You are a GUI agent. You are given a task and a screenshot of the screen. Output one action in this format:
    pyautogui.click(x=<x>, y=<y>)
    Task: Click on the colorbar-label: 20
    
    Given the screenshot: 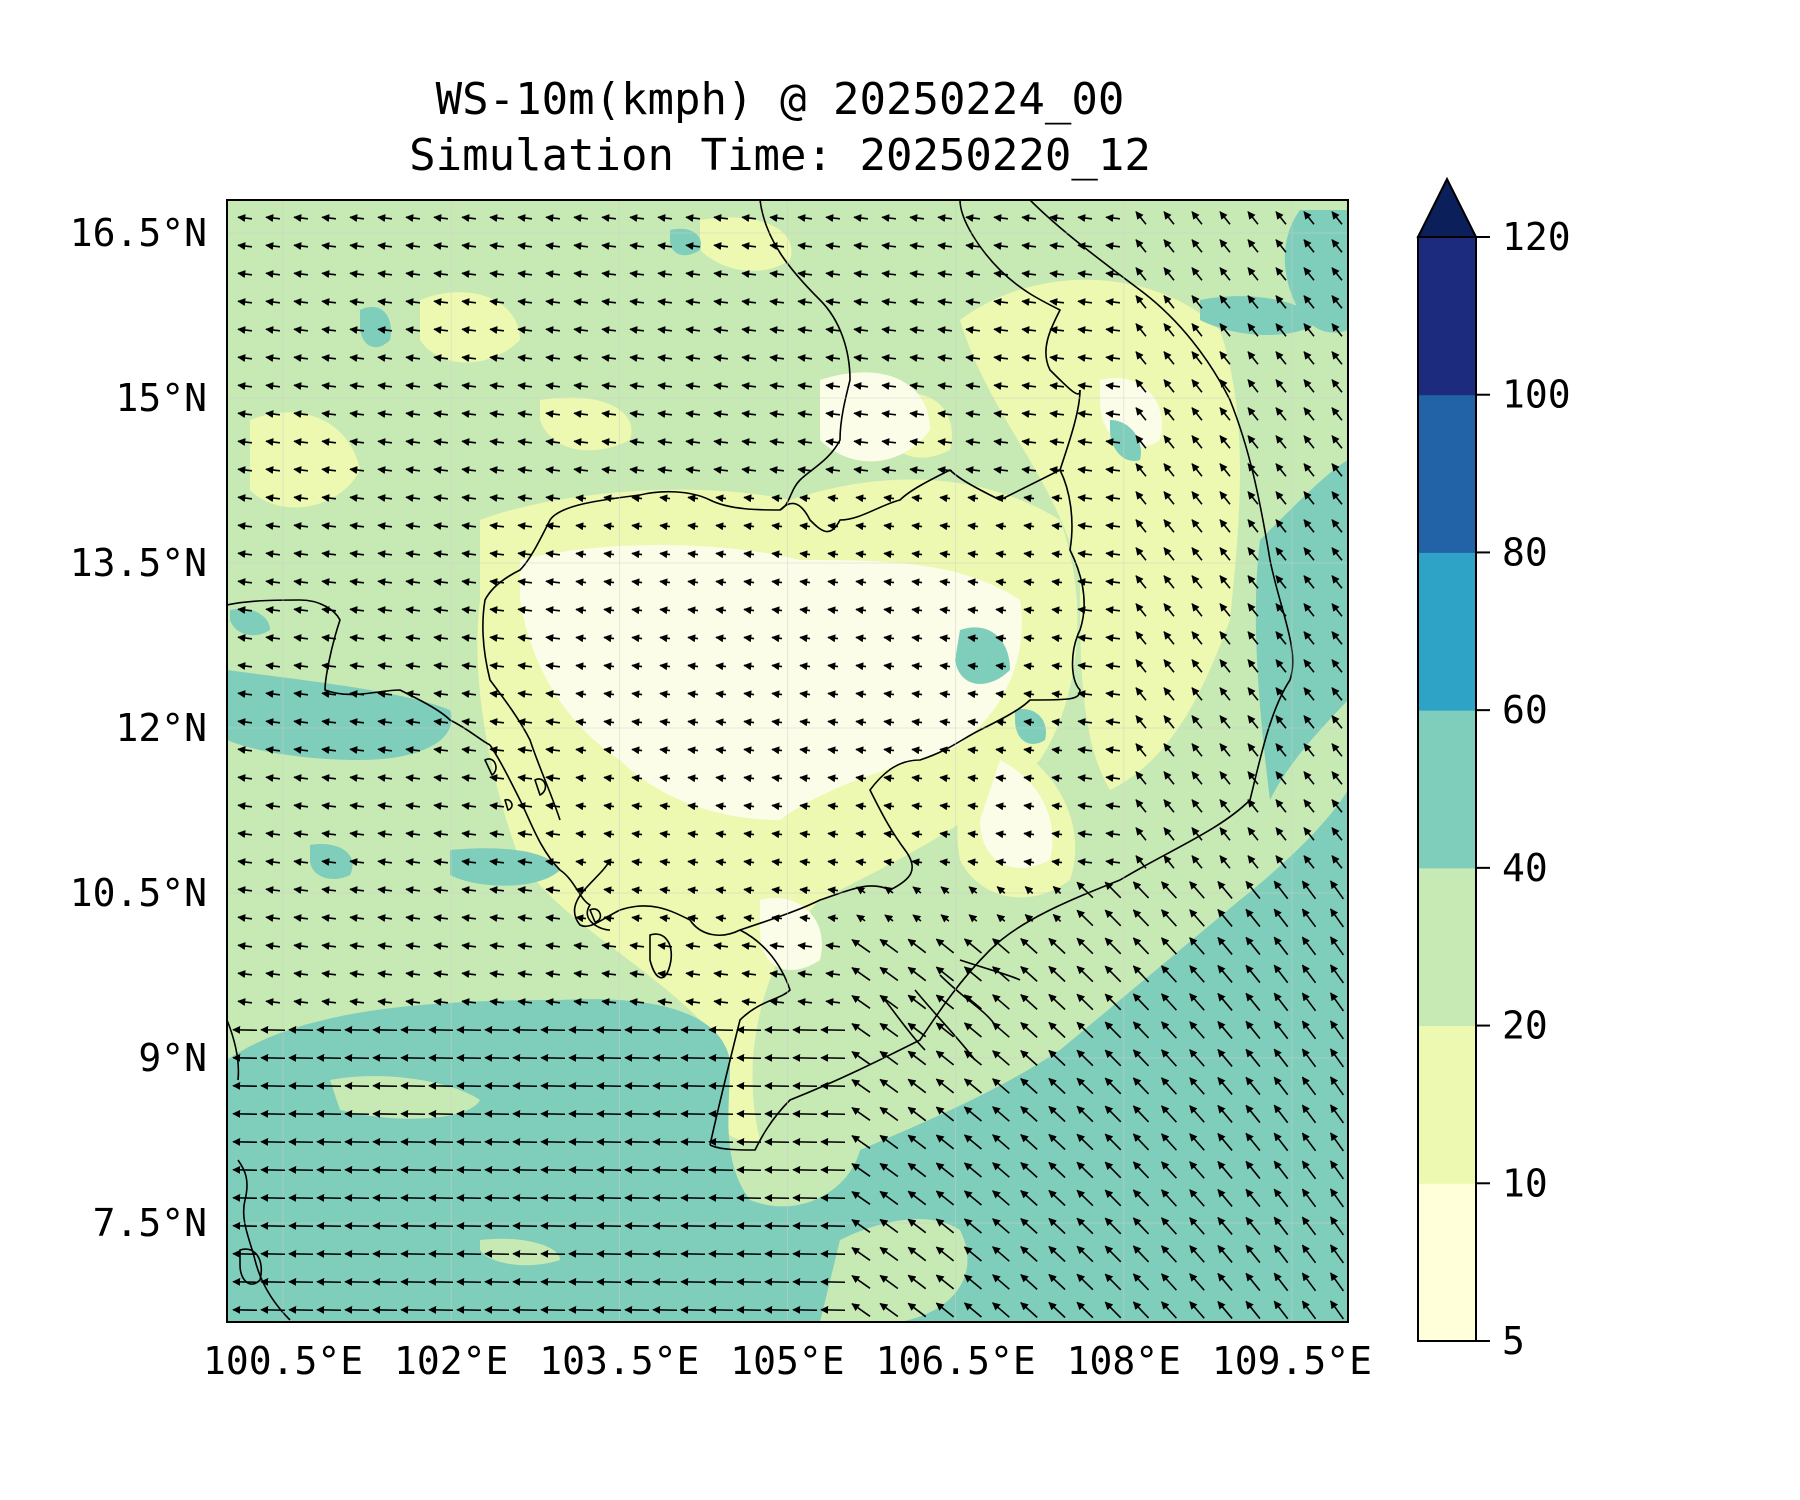 What is the action you would take?
    pyautogui.click(x=1525, y=1026)
    